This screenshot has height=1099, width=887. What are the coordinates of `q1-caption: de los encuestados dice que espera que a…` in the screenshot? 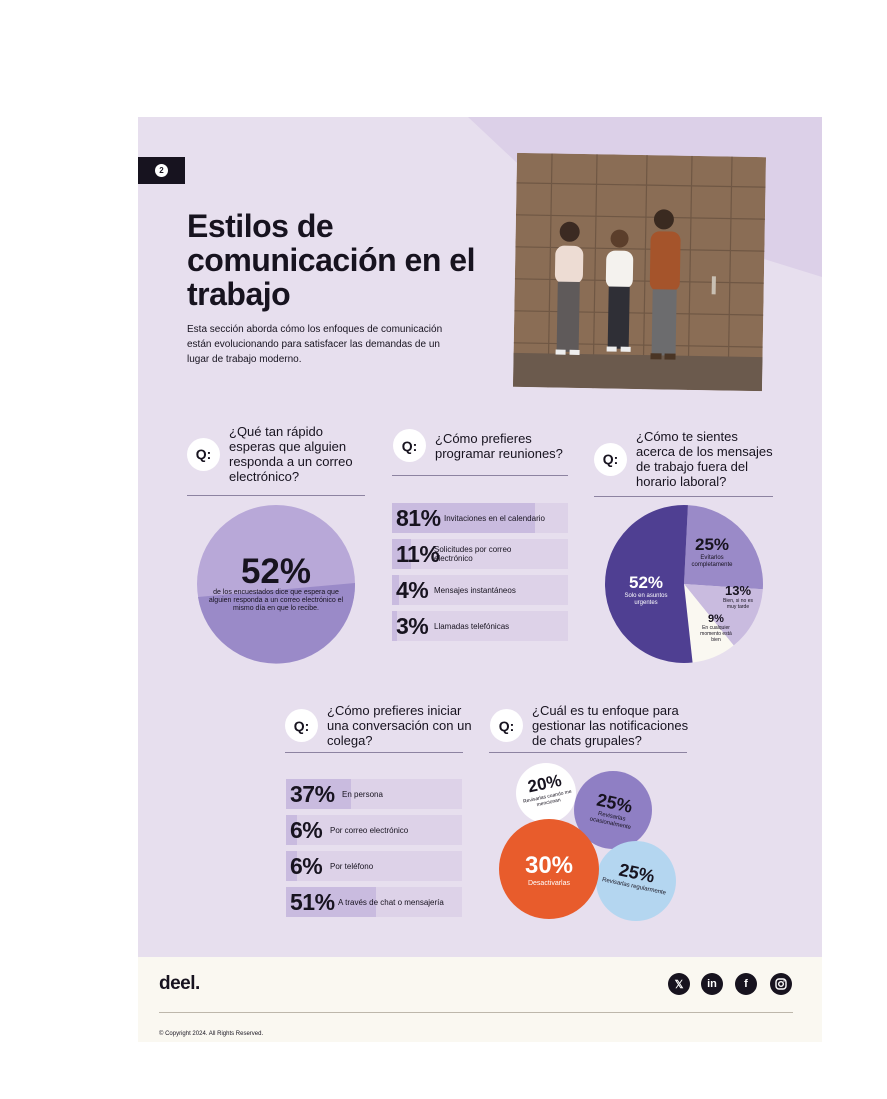 It's located at (276, 600).